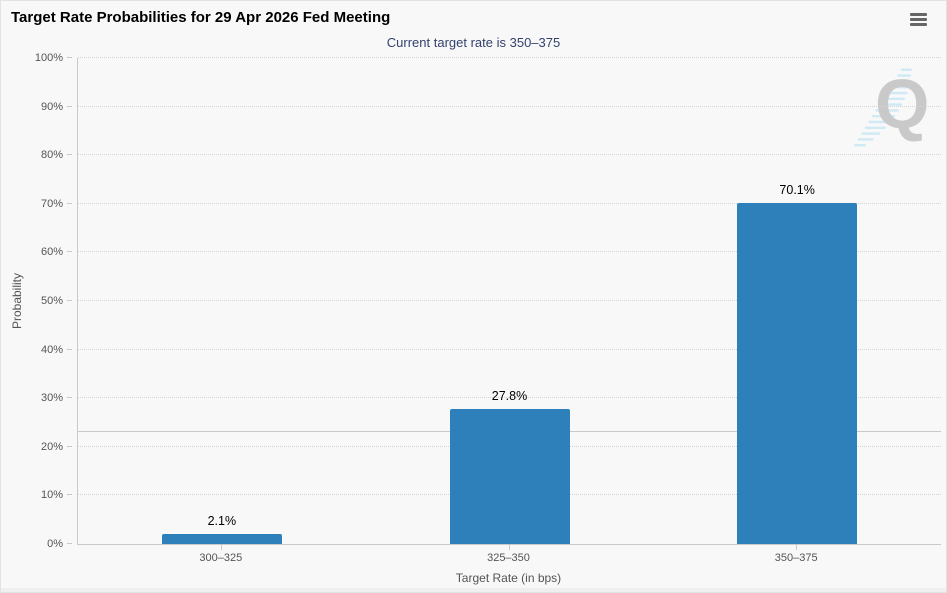 The height and width of the screenshot is (593, 947). What do you see at coordinates (902, 104) in the screenshot?
I see `svg-text: Q` at bounding box center [902, 104].